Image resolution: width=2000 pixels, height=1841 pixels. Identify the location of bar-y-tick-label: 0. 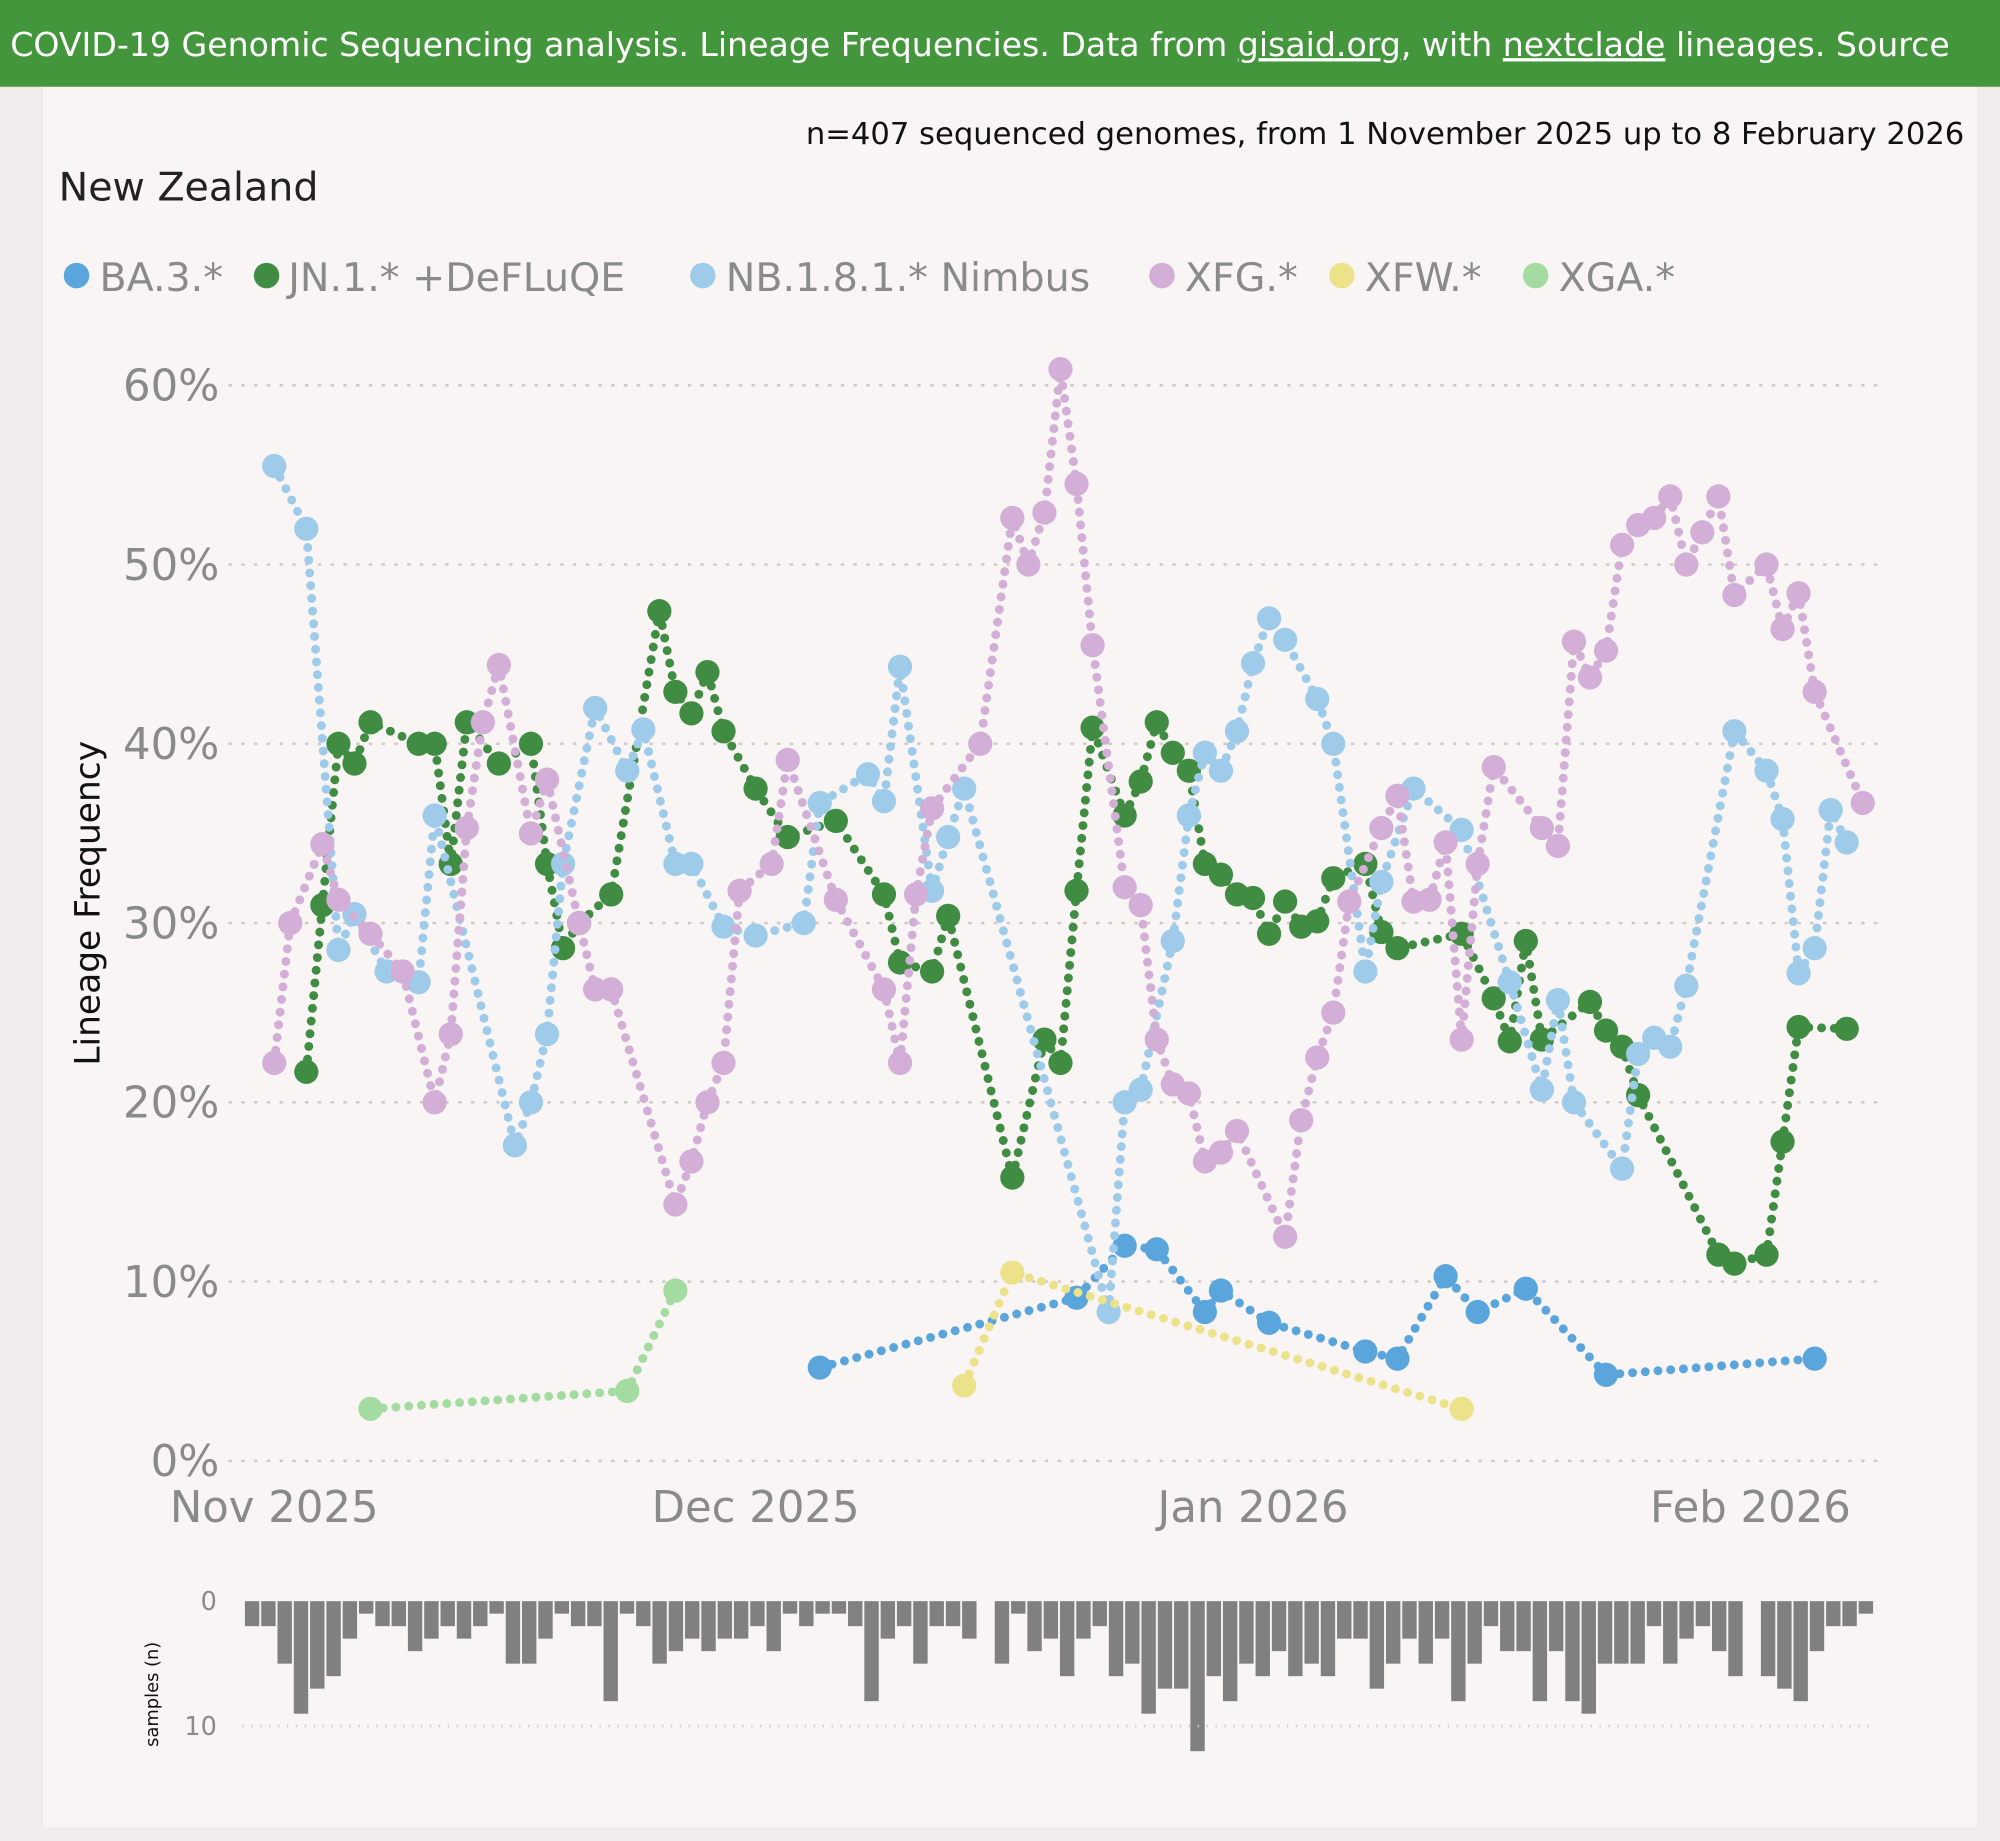
(209, 1602).